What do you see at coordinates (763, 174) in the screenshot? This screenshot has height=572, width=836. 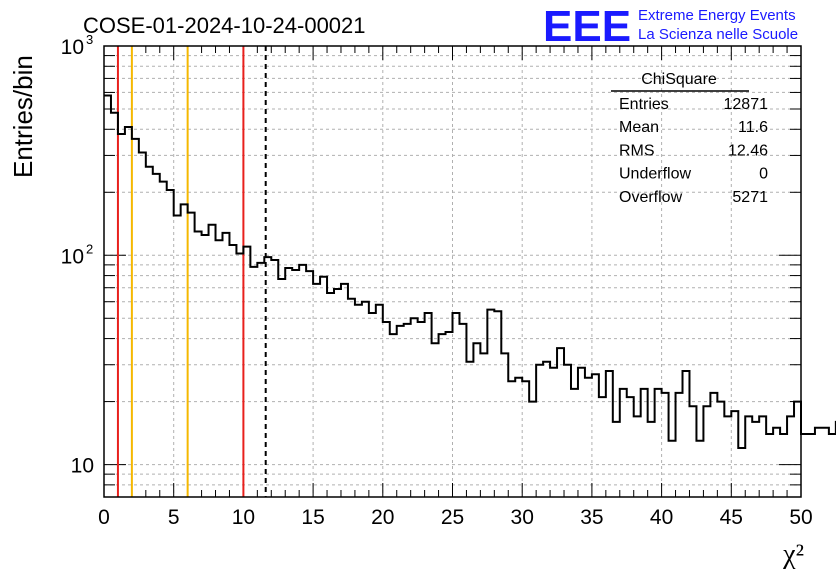 I see `stats-row-value: 0` at bounding box center [763, 174].